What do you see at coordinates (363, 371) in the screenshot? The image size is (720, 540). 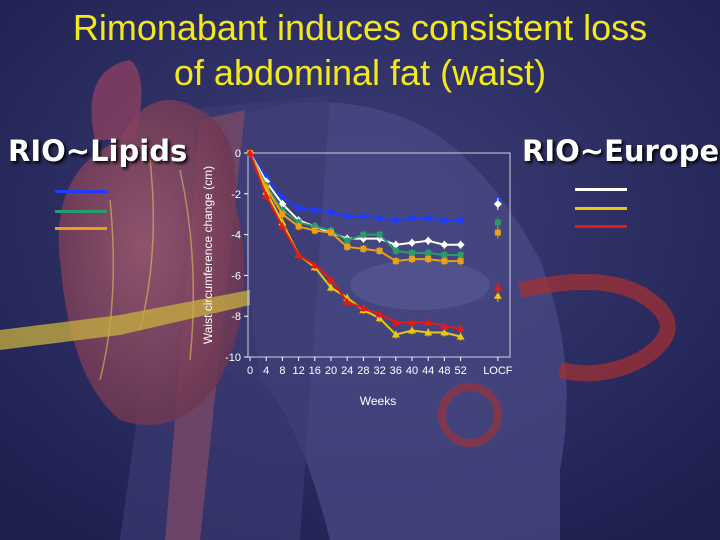 I see `x-tick-label: 28` at bounding box center [363, 371].